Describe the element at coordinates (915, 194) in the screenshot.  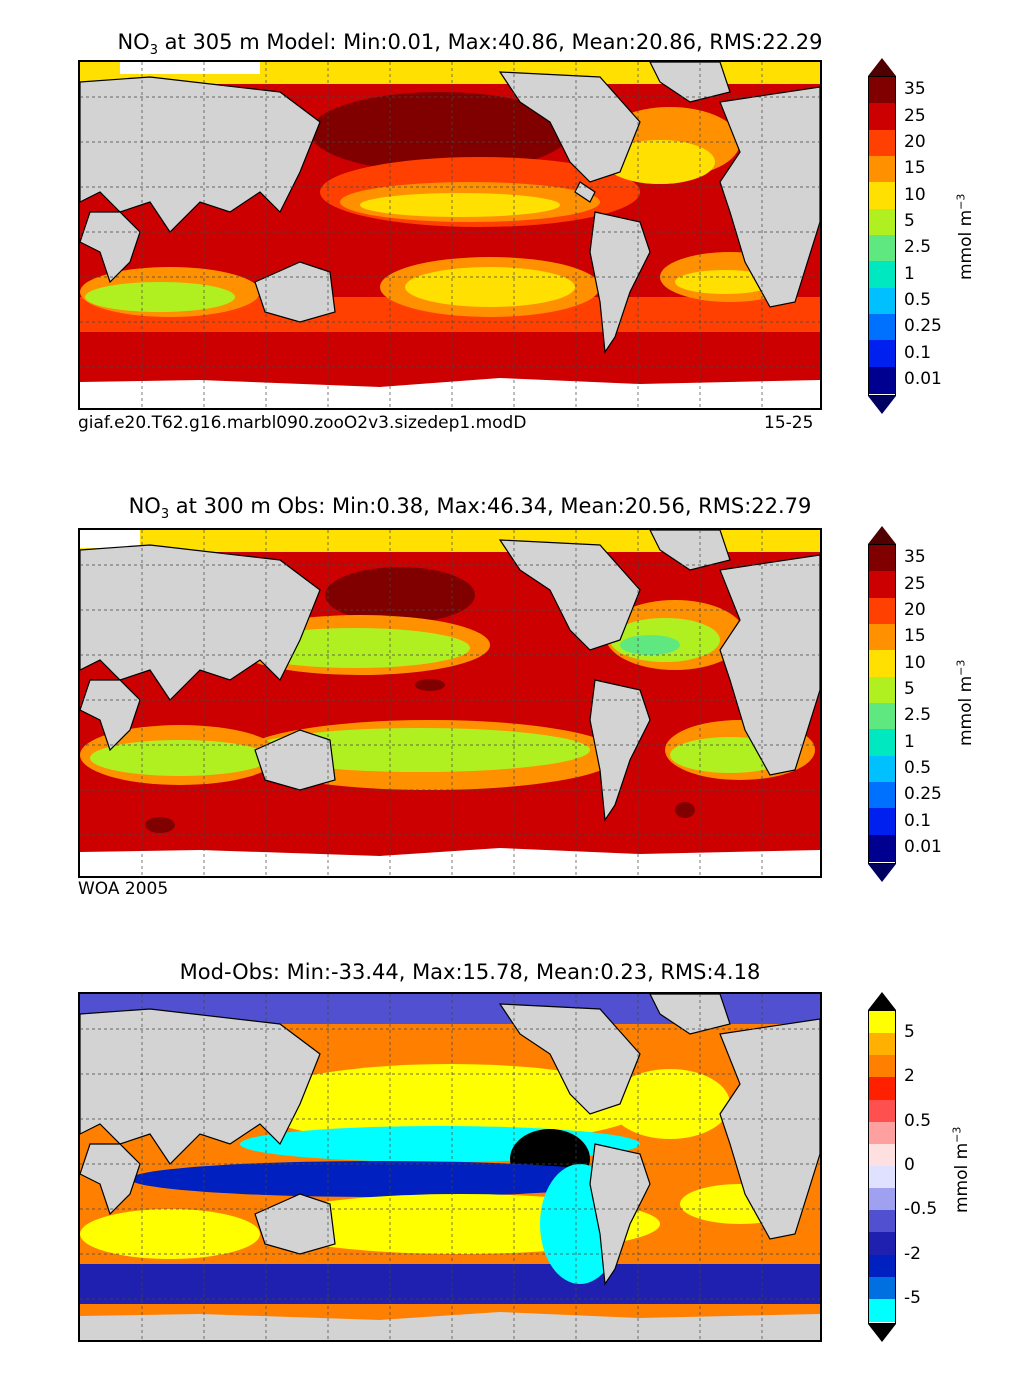
I see `colorbar-tick-label: 10` at that location.